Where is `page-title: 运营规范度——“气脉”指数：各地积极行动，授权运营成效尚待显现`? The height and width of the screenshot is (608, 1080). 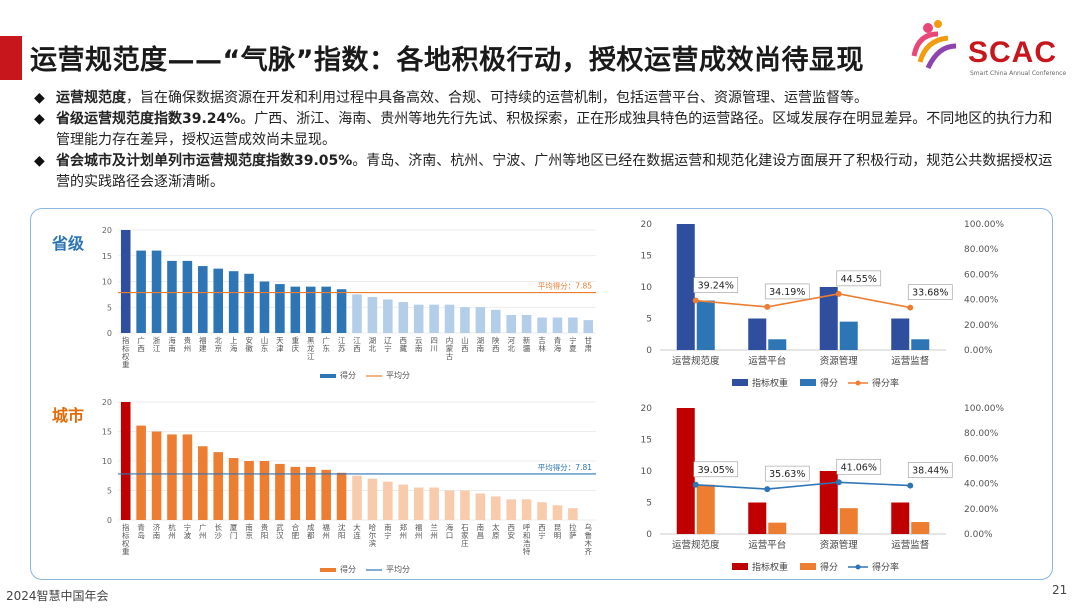 page-title: 运营规范度——“气脉”指数：各地积极行动，授权运营成效尚待显现 is located at coordinates (447, 60).